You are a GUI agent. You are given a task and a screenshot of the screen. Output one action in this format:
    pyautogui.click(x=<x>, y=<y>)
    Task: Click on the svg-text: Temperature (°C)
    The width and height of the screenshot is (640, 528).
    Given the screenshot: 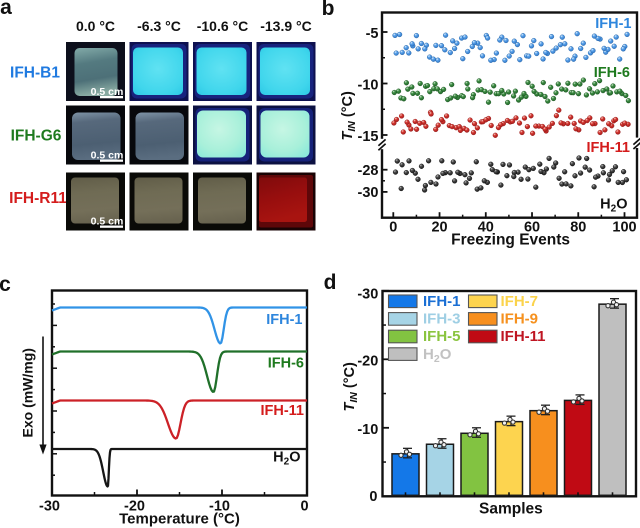 What is the action you would take?
    pyautogui.click(x=179, y=519)
    